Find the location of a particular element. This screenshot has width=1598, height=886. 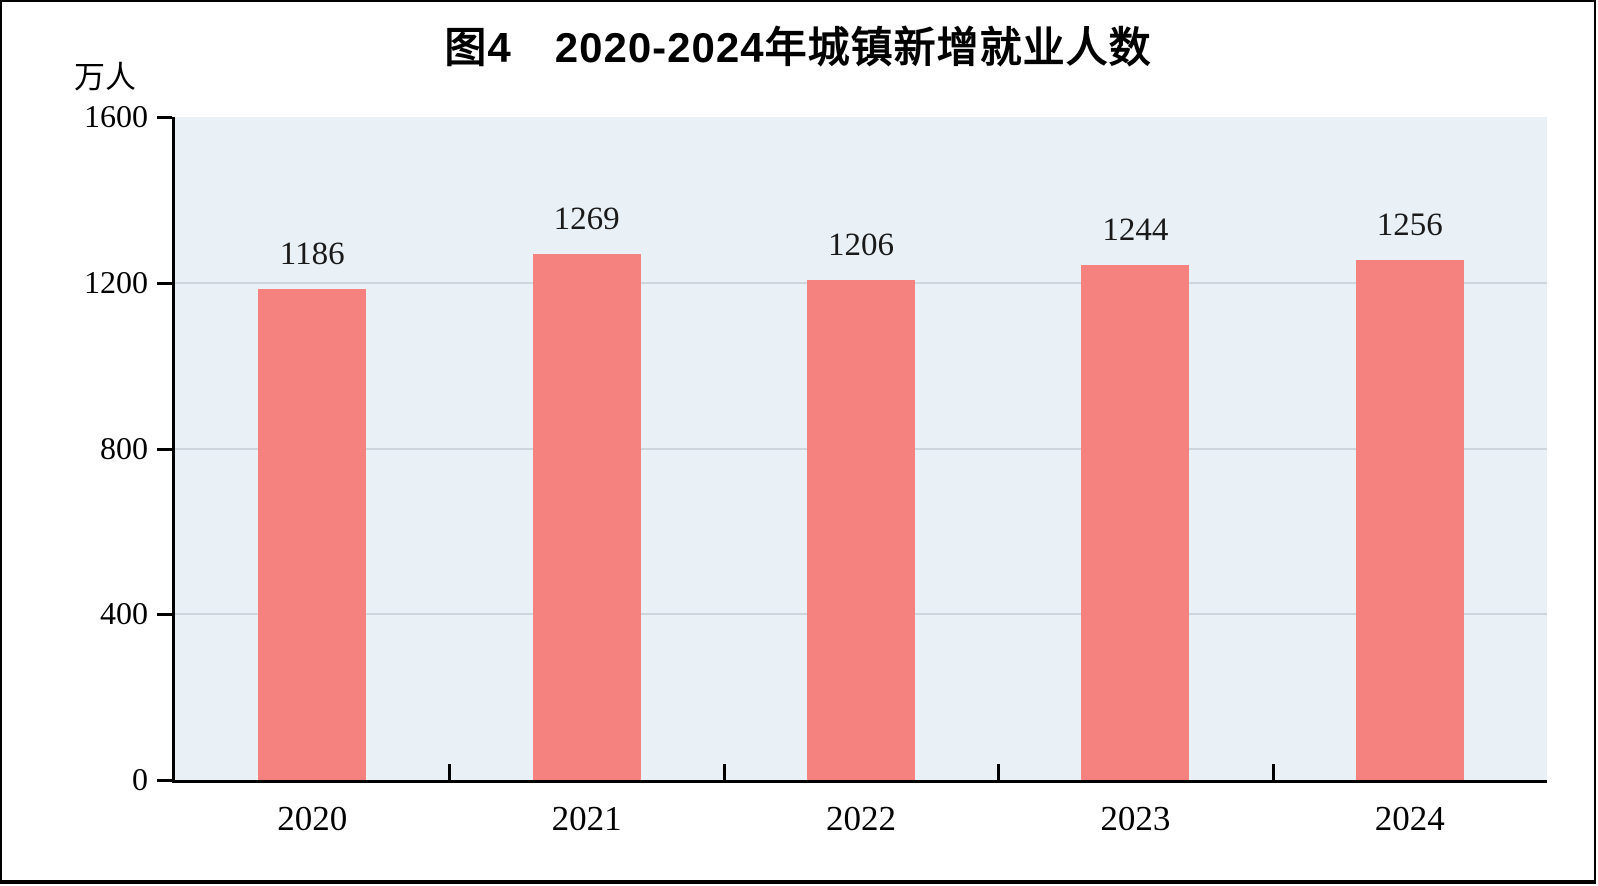

bar-value-label-2021: 1269 is located at coordinates (586, 219).